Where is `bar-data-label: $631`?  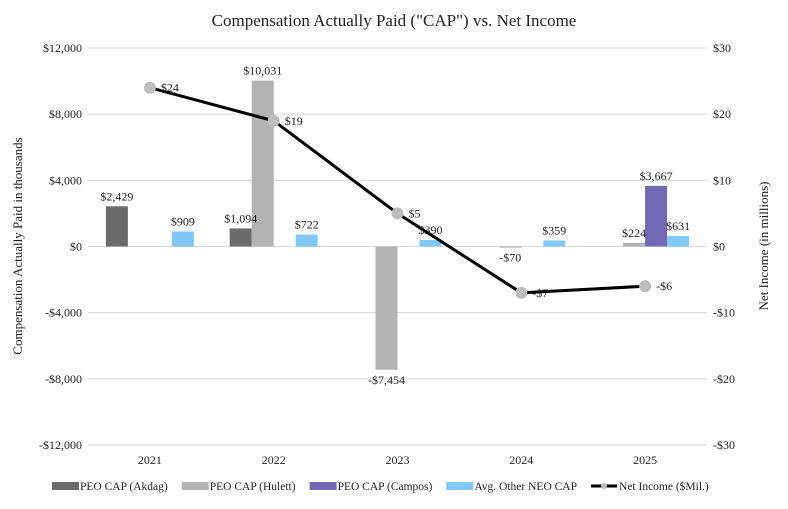
bar-data-label: $631 is located at coordinates (678, 226).